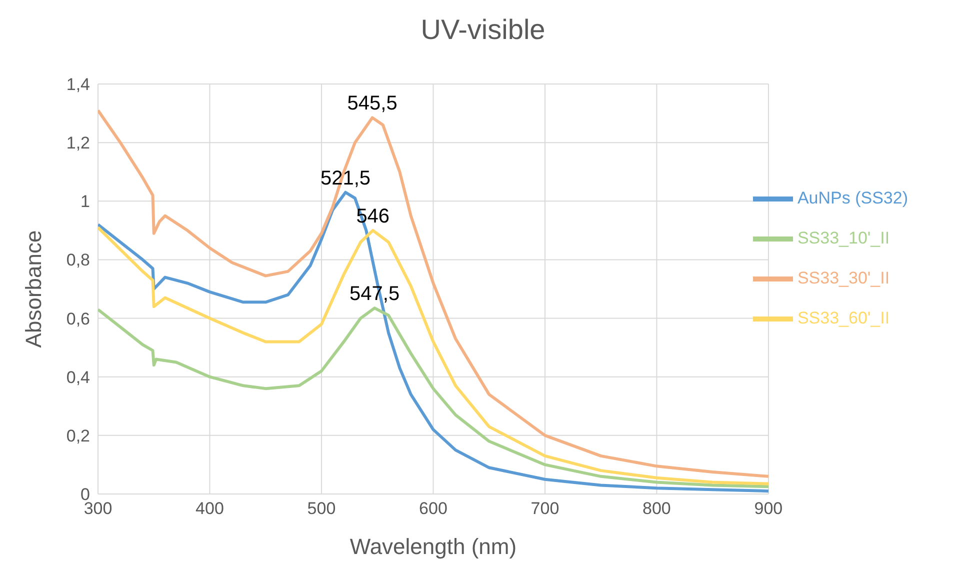 Image resolution: width=966 pixels, height=586 pixels. Describe the element at coordinates (843, 238) in the screenshot. I see `legend-label: SS33_10'_II` at that location.